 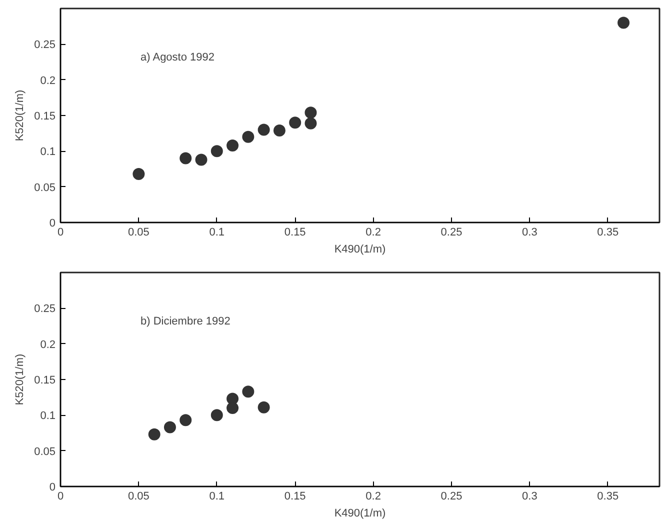 What do you see at coordinates (185, 322) in the screenshot?
I see `annotation: b) Diciembre 1992` at bounding box center [185, 322].